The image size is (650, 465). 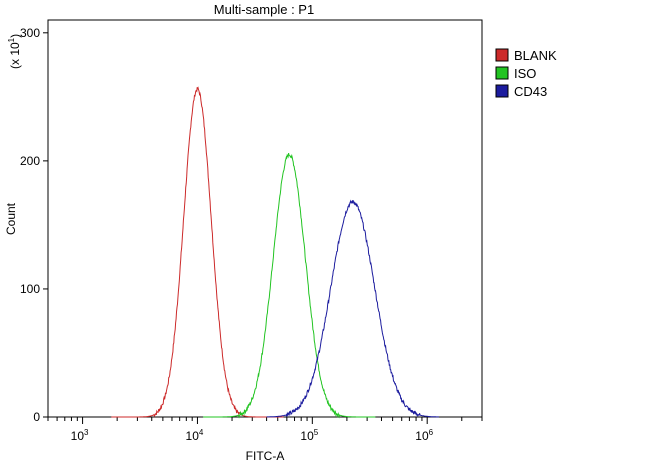 I want to click on legend: BLANK ISO CD43, so click(x=526, y=73).